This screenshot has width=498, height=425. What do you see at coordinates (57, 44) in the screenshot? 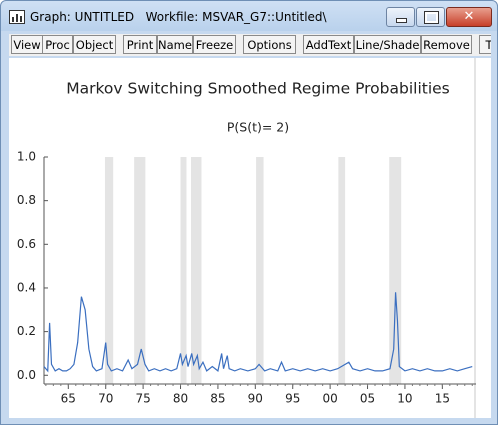
I see `toolbar-button: Proc` at bounding box center [57, 44].